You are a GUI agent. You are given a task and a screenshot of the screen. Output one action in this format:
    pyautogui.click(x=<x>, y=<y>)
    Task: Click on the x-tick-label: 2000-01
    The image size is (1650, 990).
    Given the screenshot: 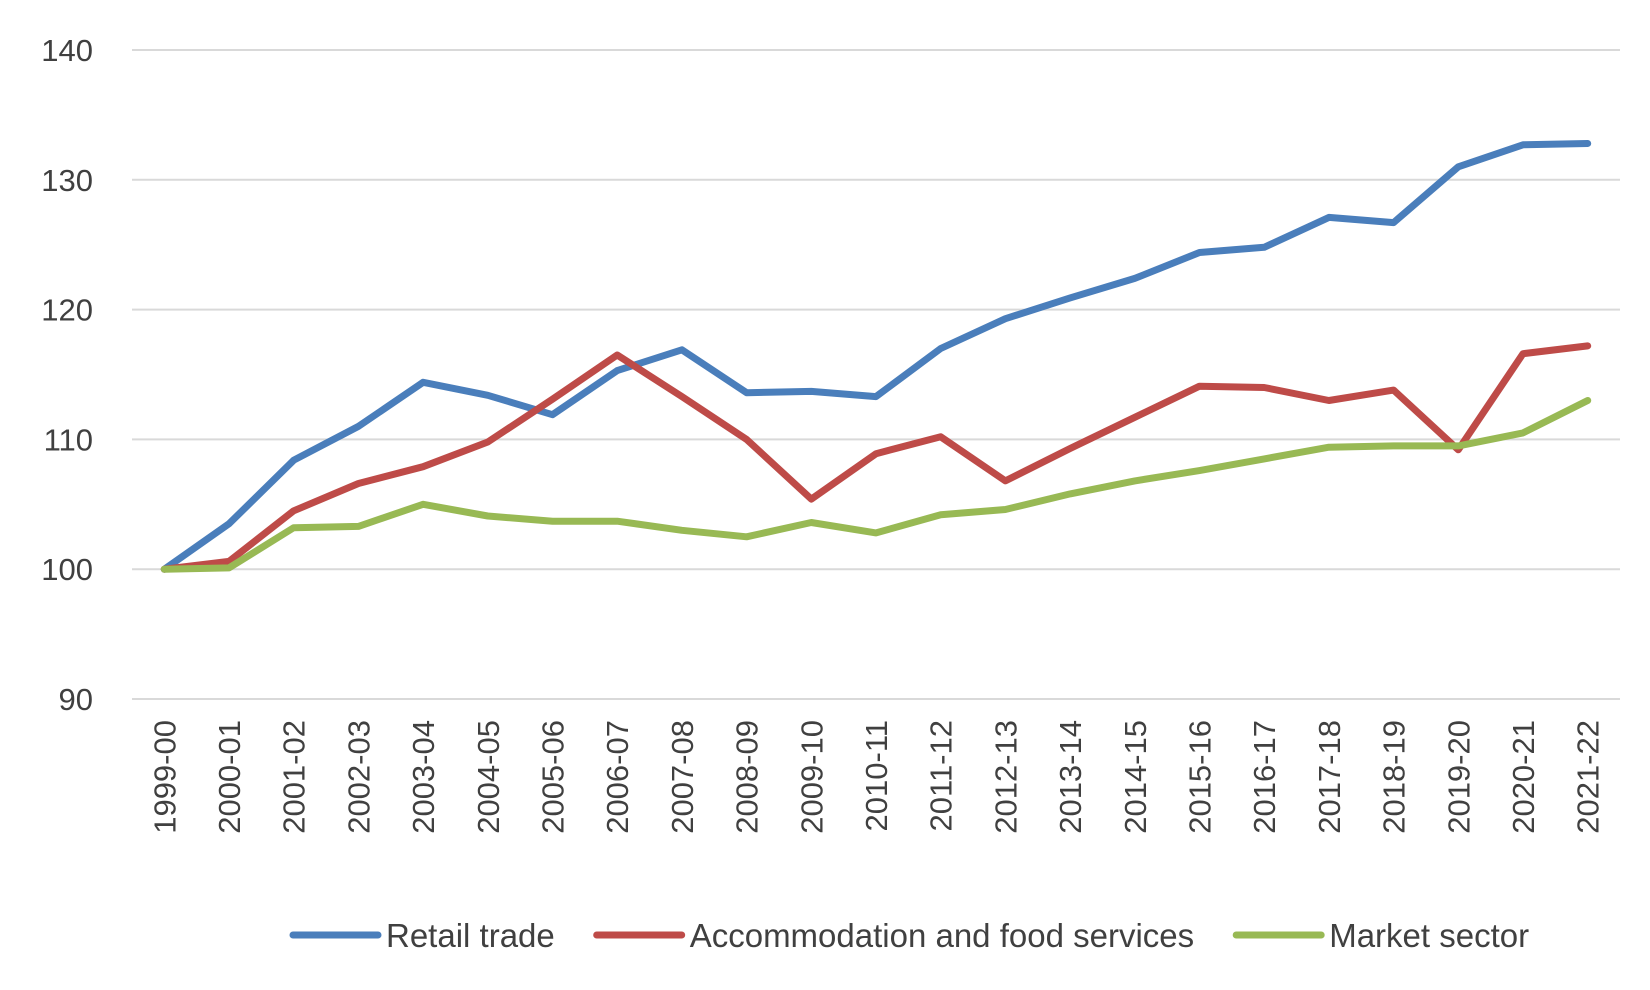 What is the action you would take?
    pyautogui.click(x=229, y=777)
    